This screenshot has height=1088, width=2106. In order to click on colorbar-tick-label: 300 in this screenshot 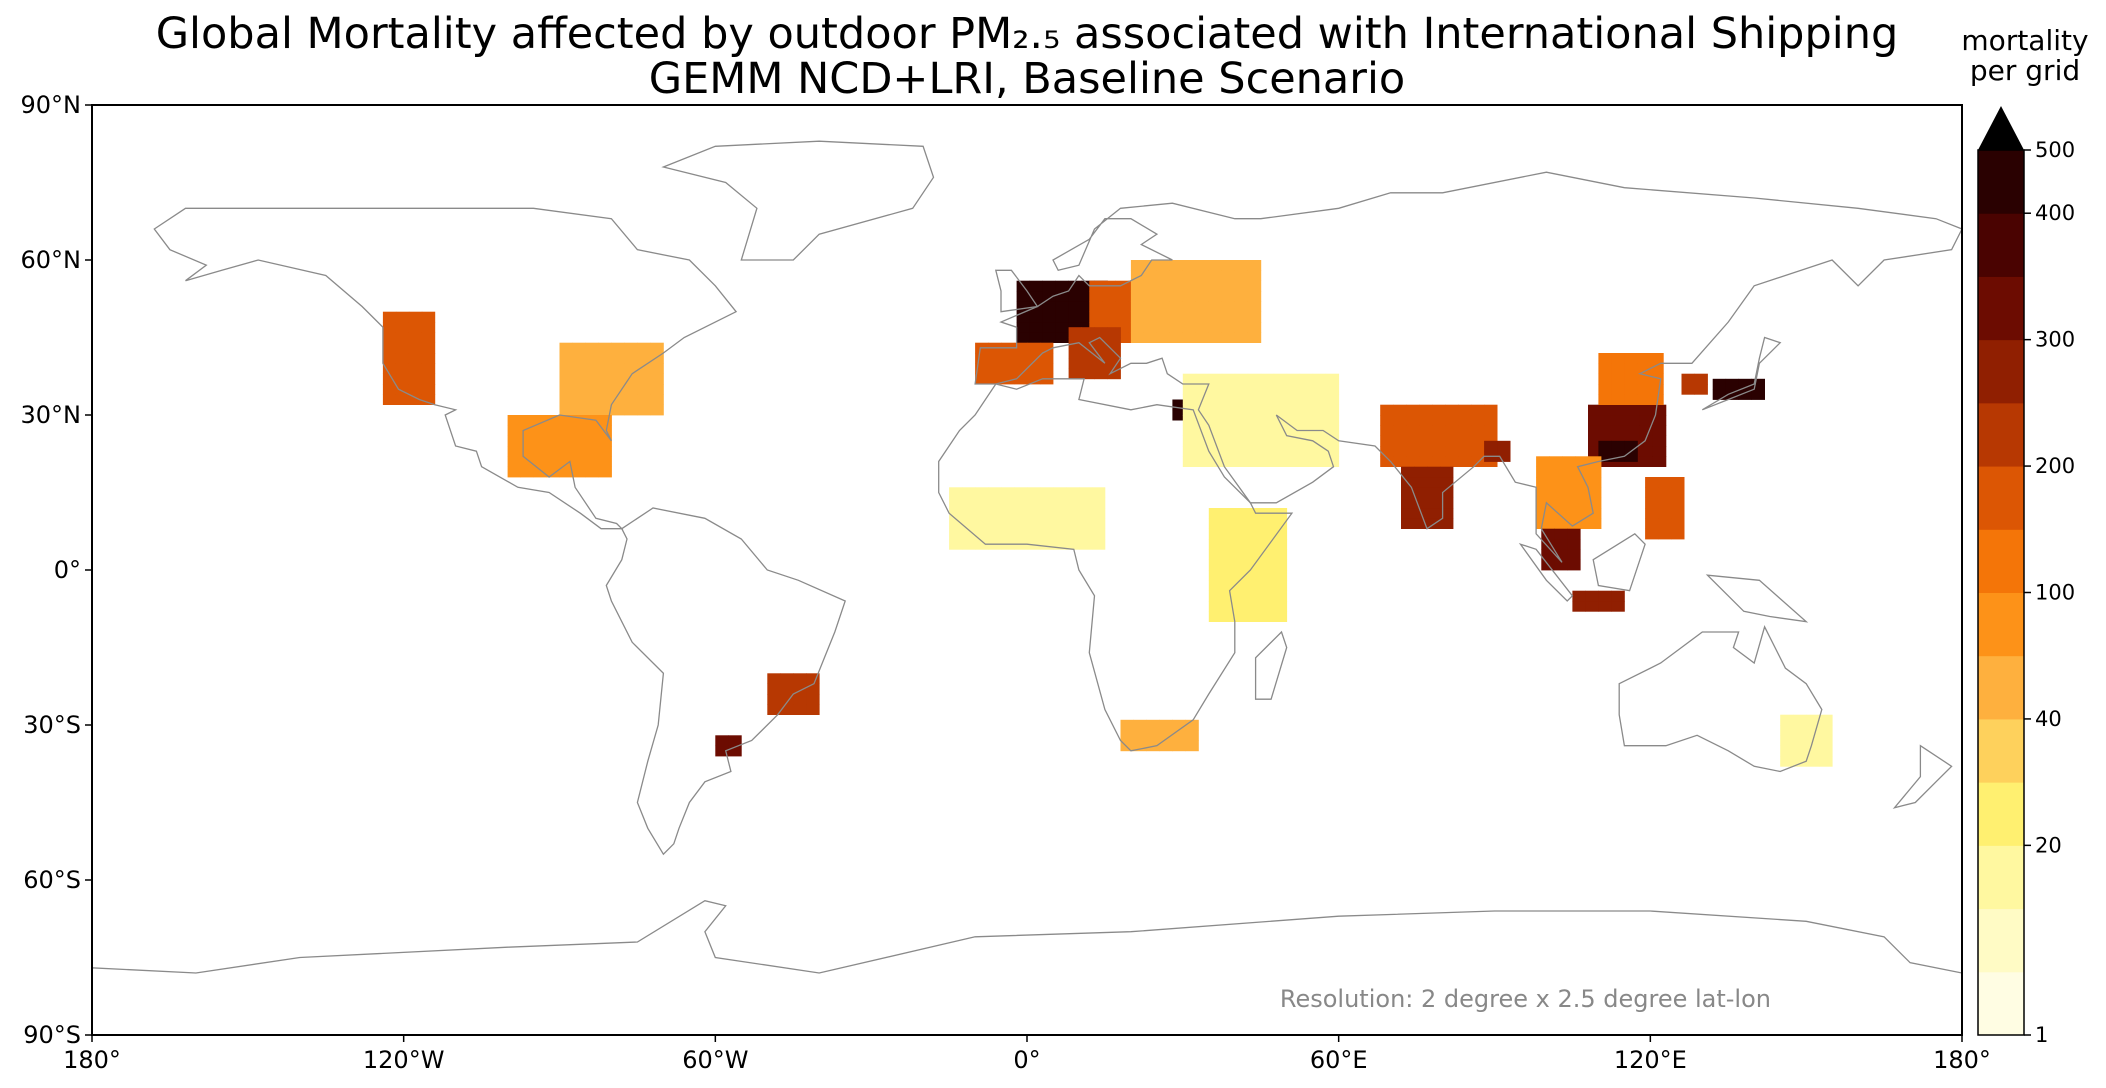, I will do `click(2055, 340)`.